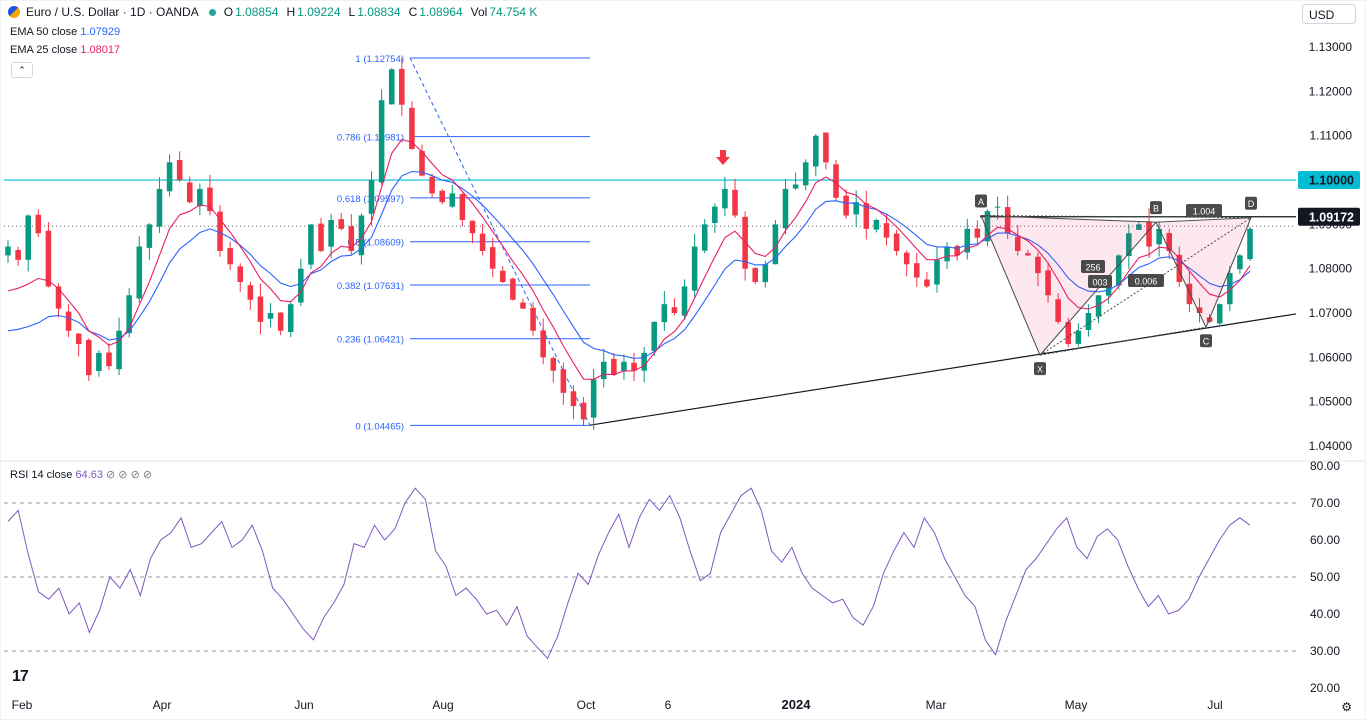  What do you see at coordinates (1203, 273) in the screenshot?
I see `pattern-bcd-triangle` at bounding box center [1203, 273].